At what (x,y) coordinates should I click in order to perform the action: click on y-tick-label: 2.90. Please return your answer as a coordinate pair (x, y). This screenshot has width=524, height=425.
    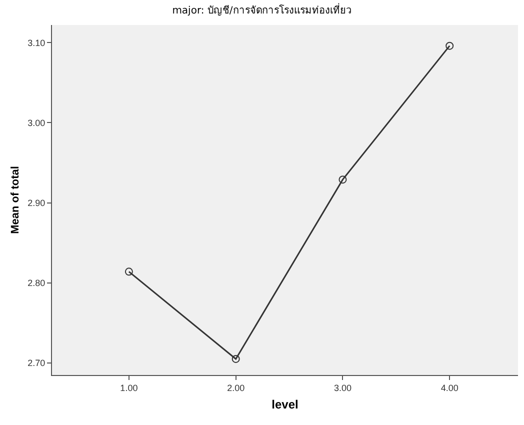
    Looking at the image, I should click on (37, 203).